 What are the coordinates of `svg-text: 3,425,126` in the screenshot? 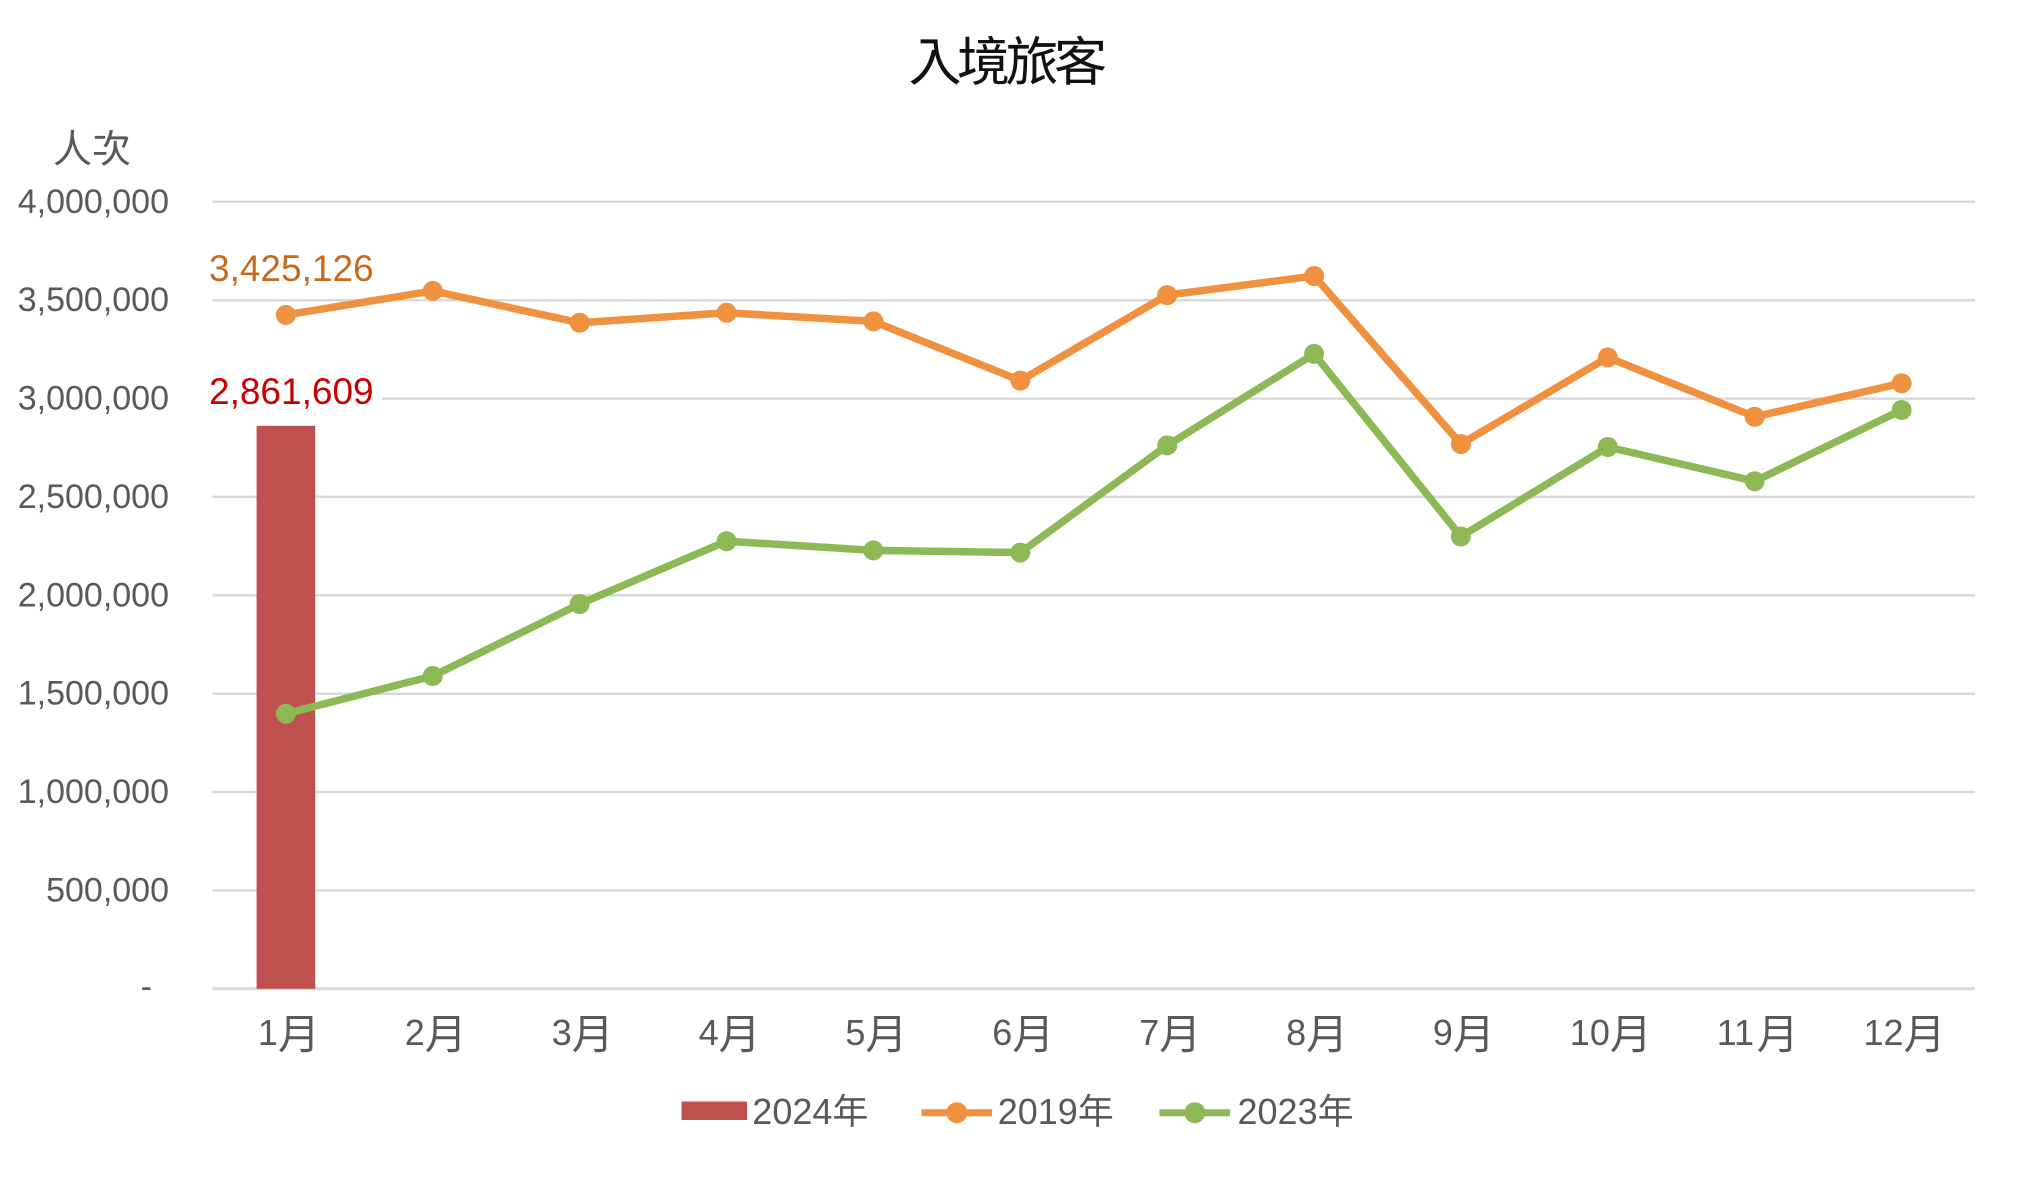 It's located at (291, 268).